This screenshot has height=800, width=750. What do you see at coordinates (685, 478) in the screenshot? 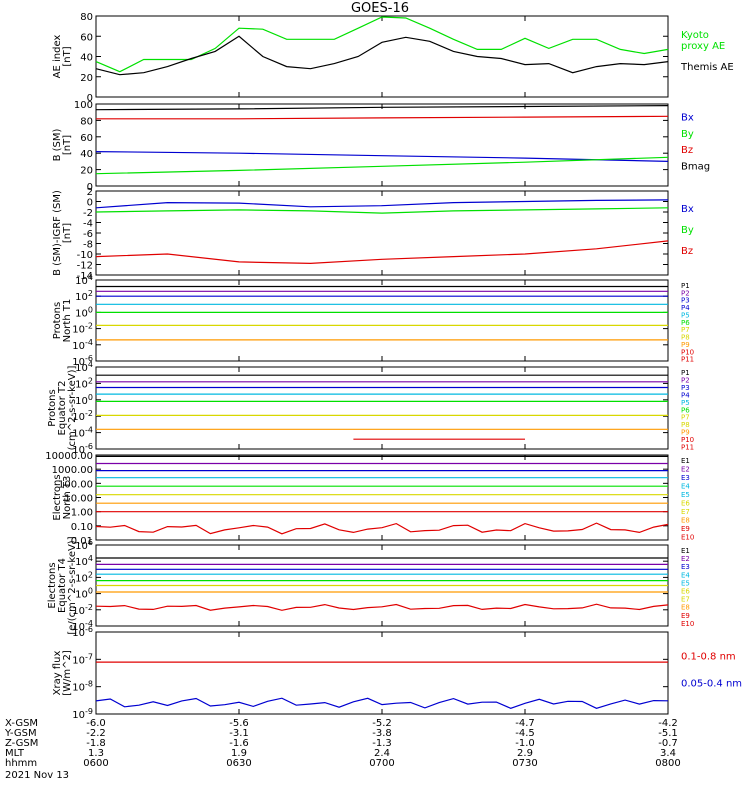
I see `legend-entry: E3` at bounding box center [685, 478].